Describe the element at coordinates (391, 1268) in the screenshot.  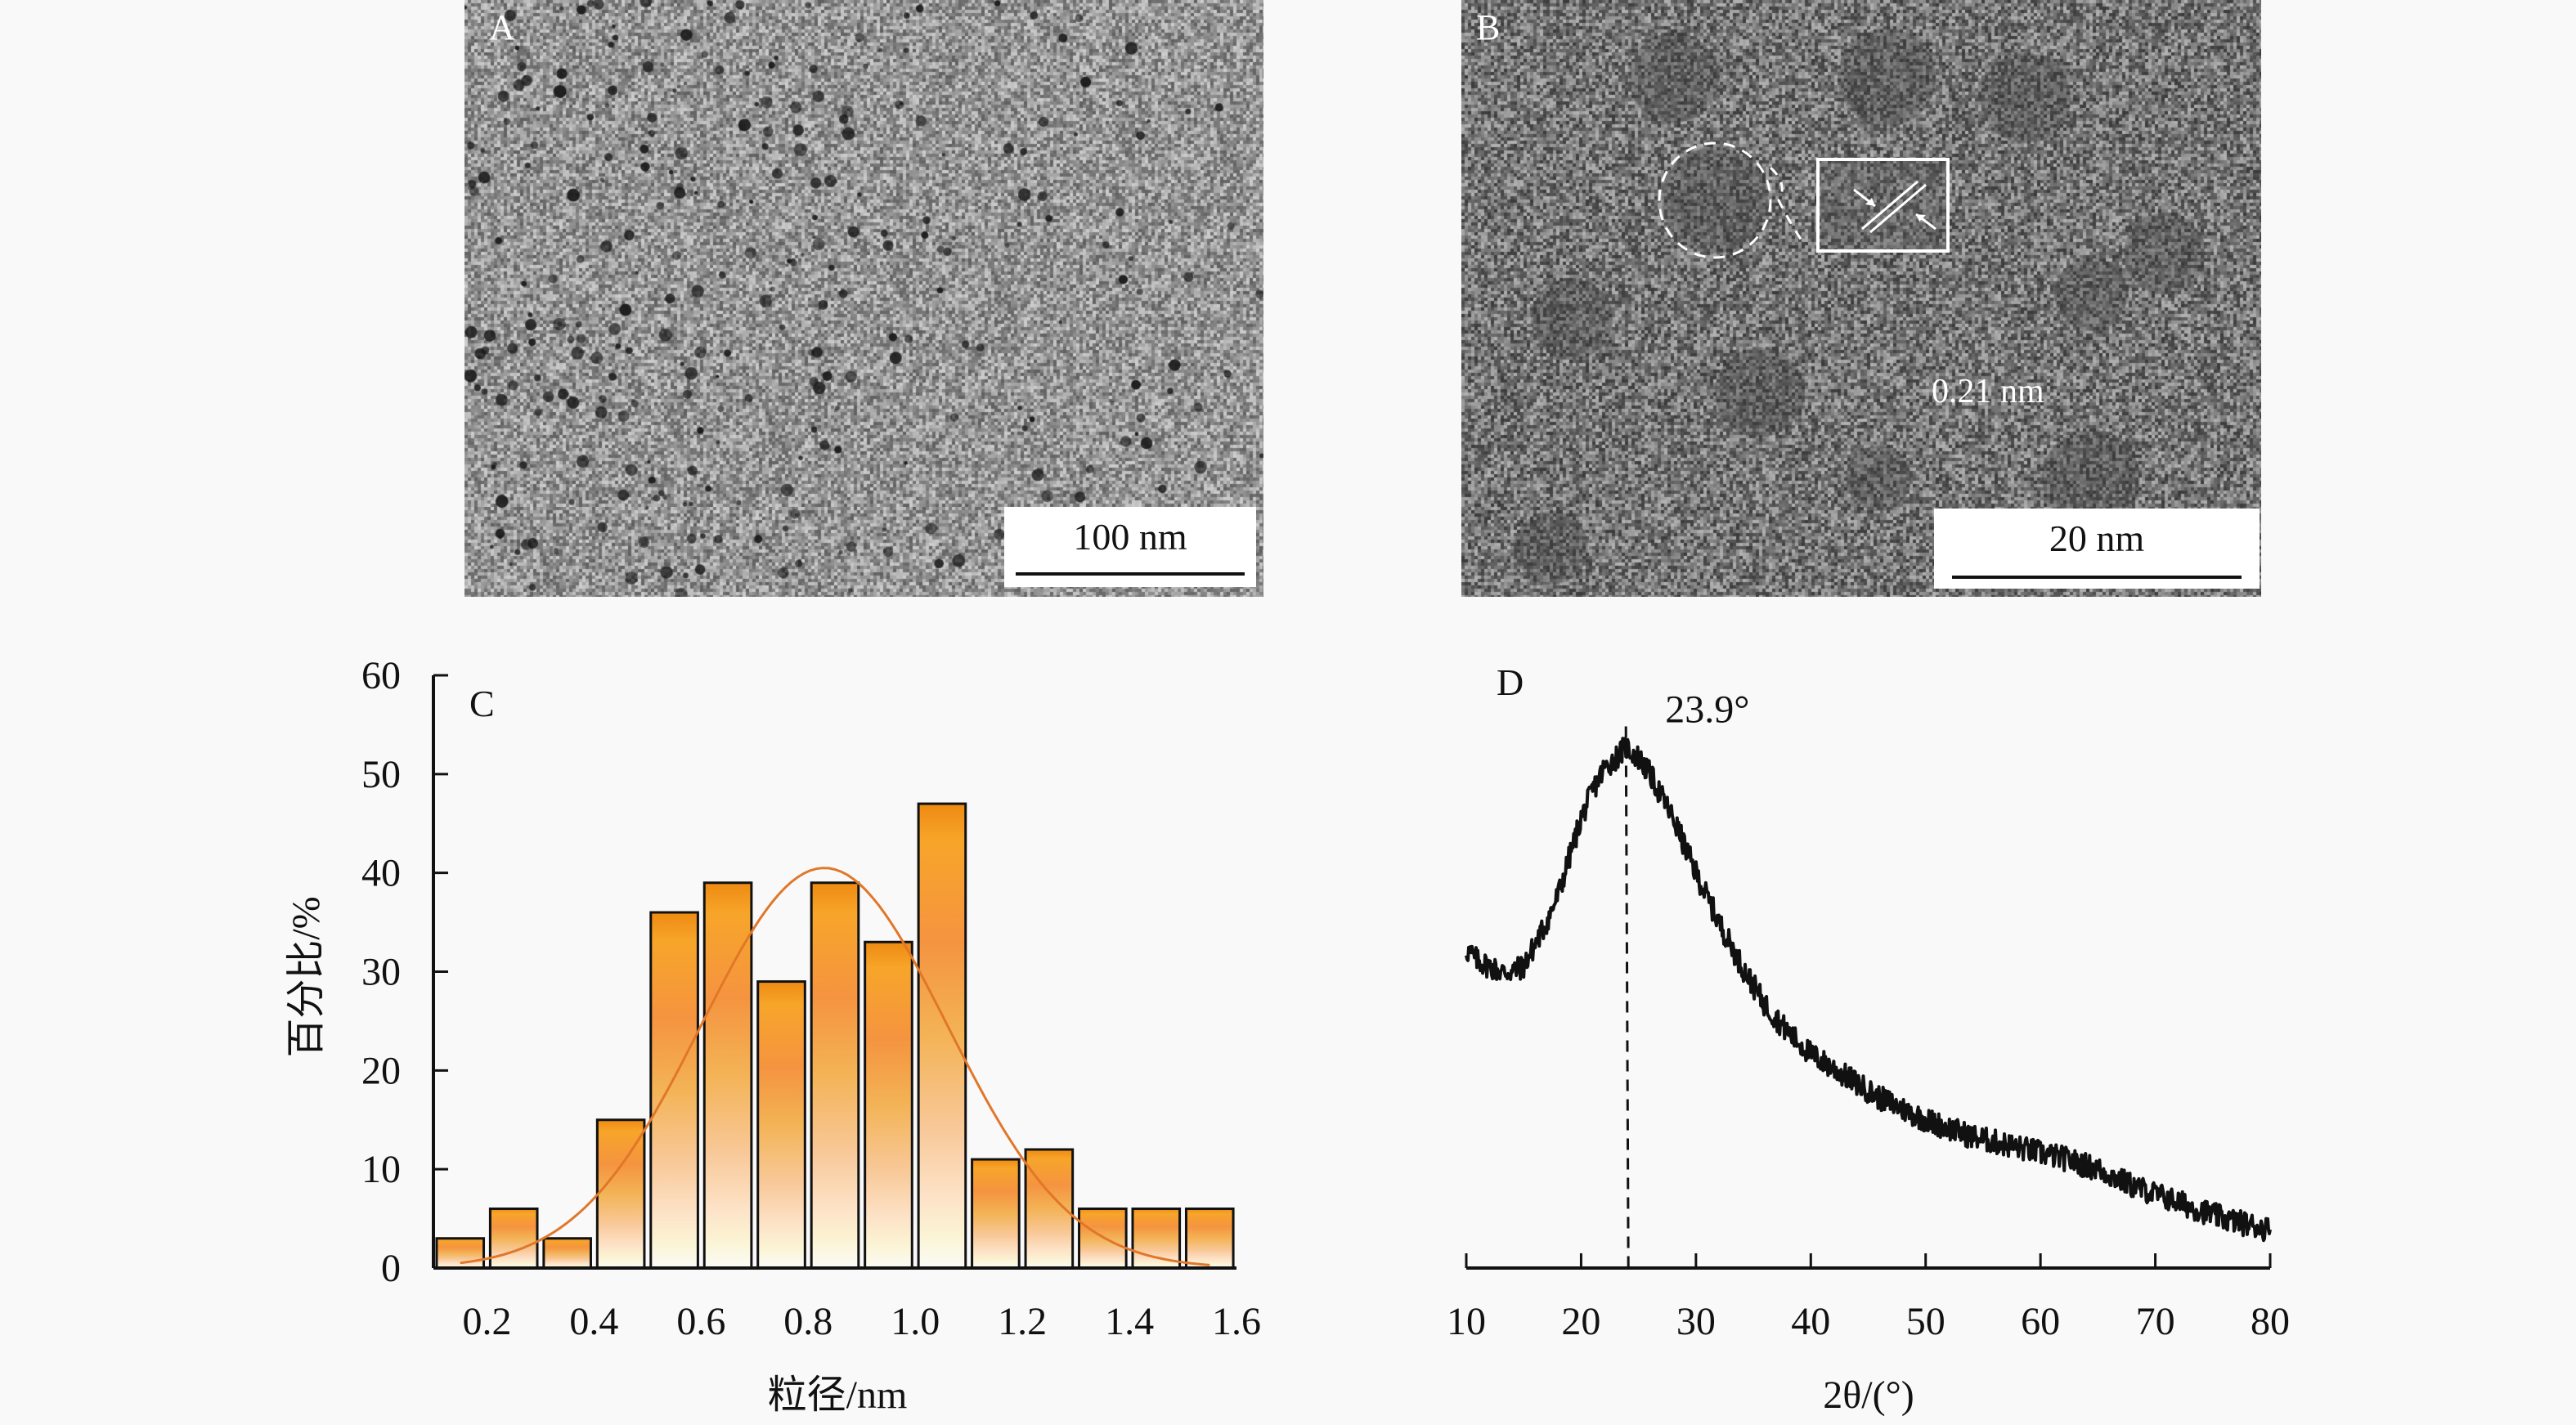
I see `y-tick-label: 0` at that location.